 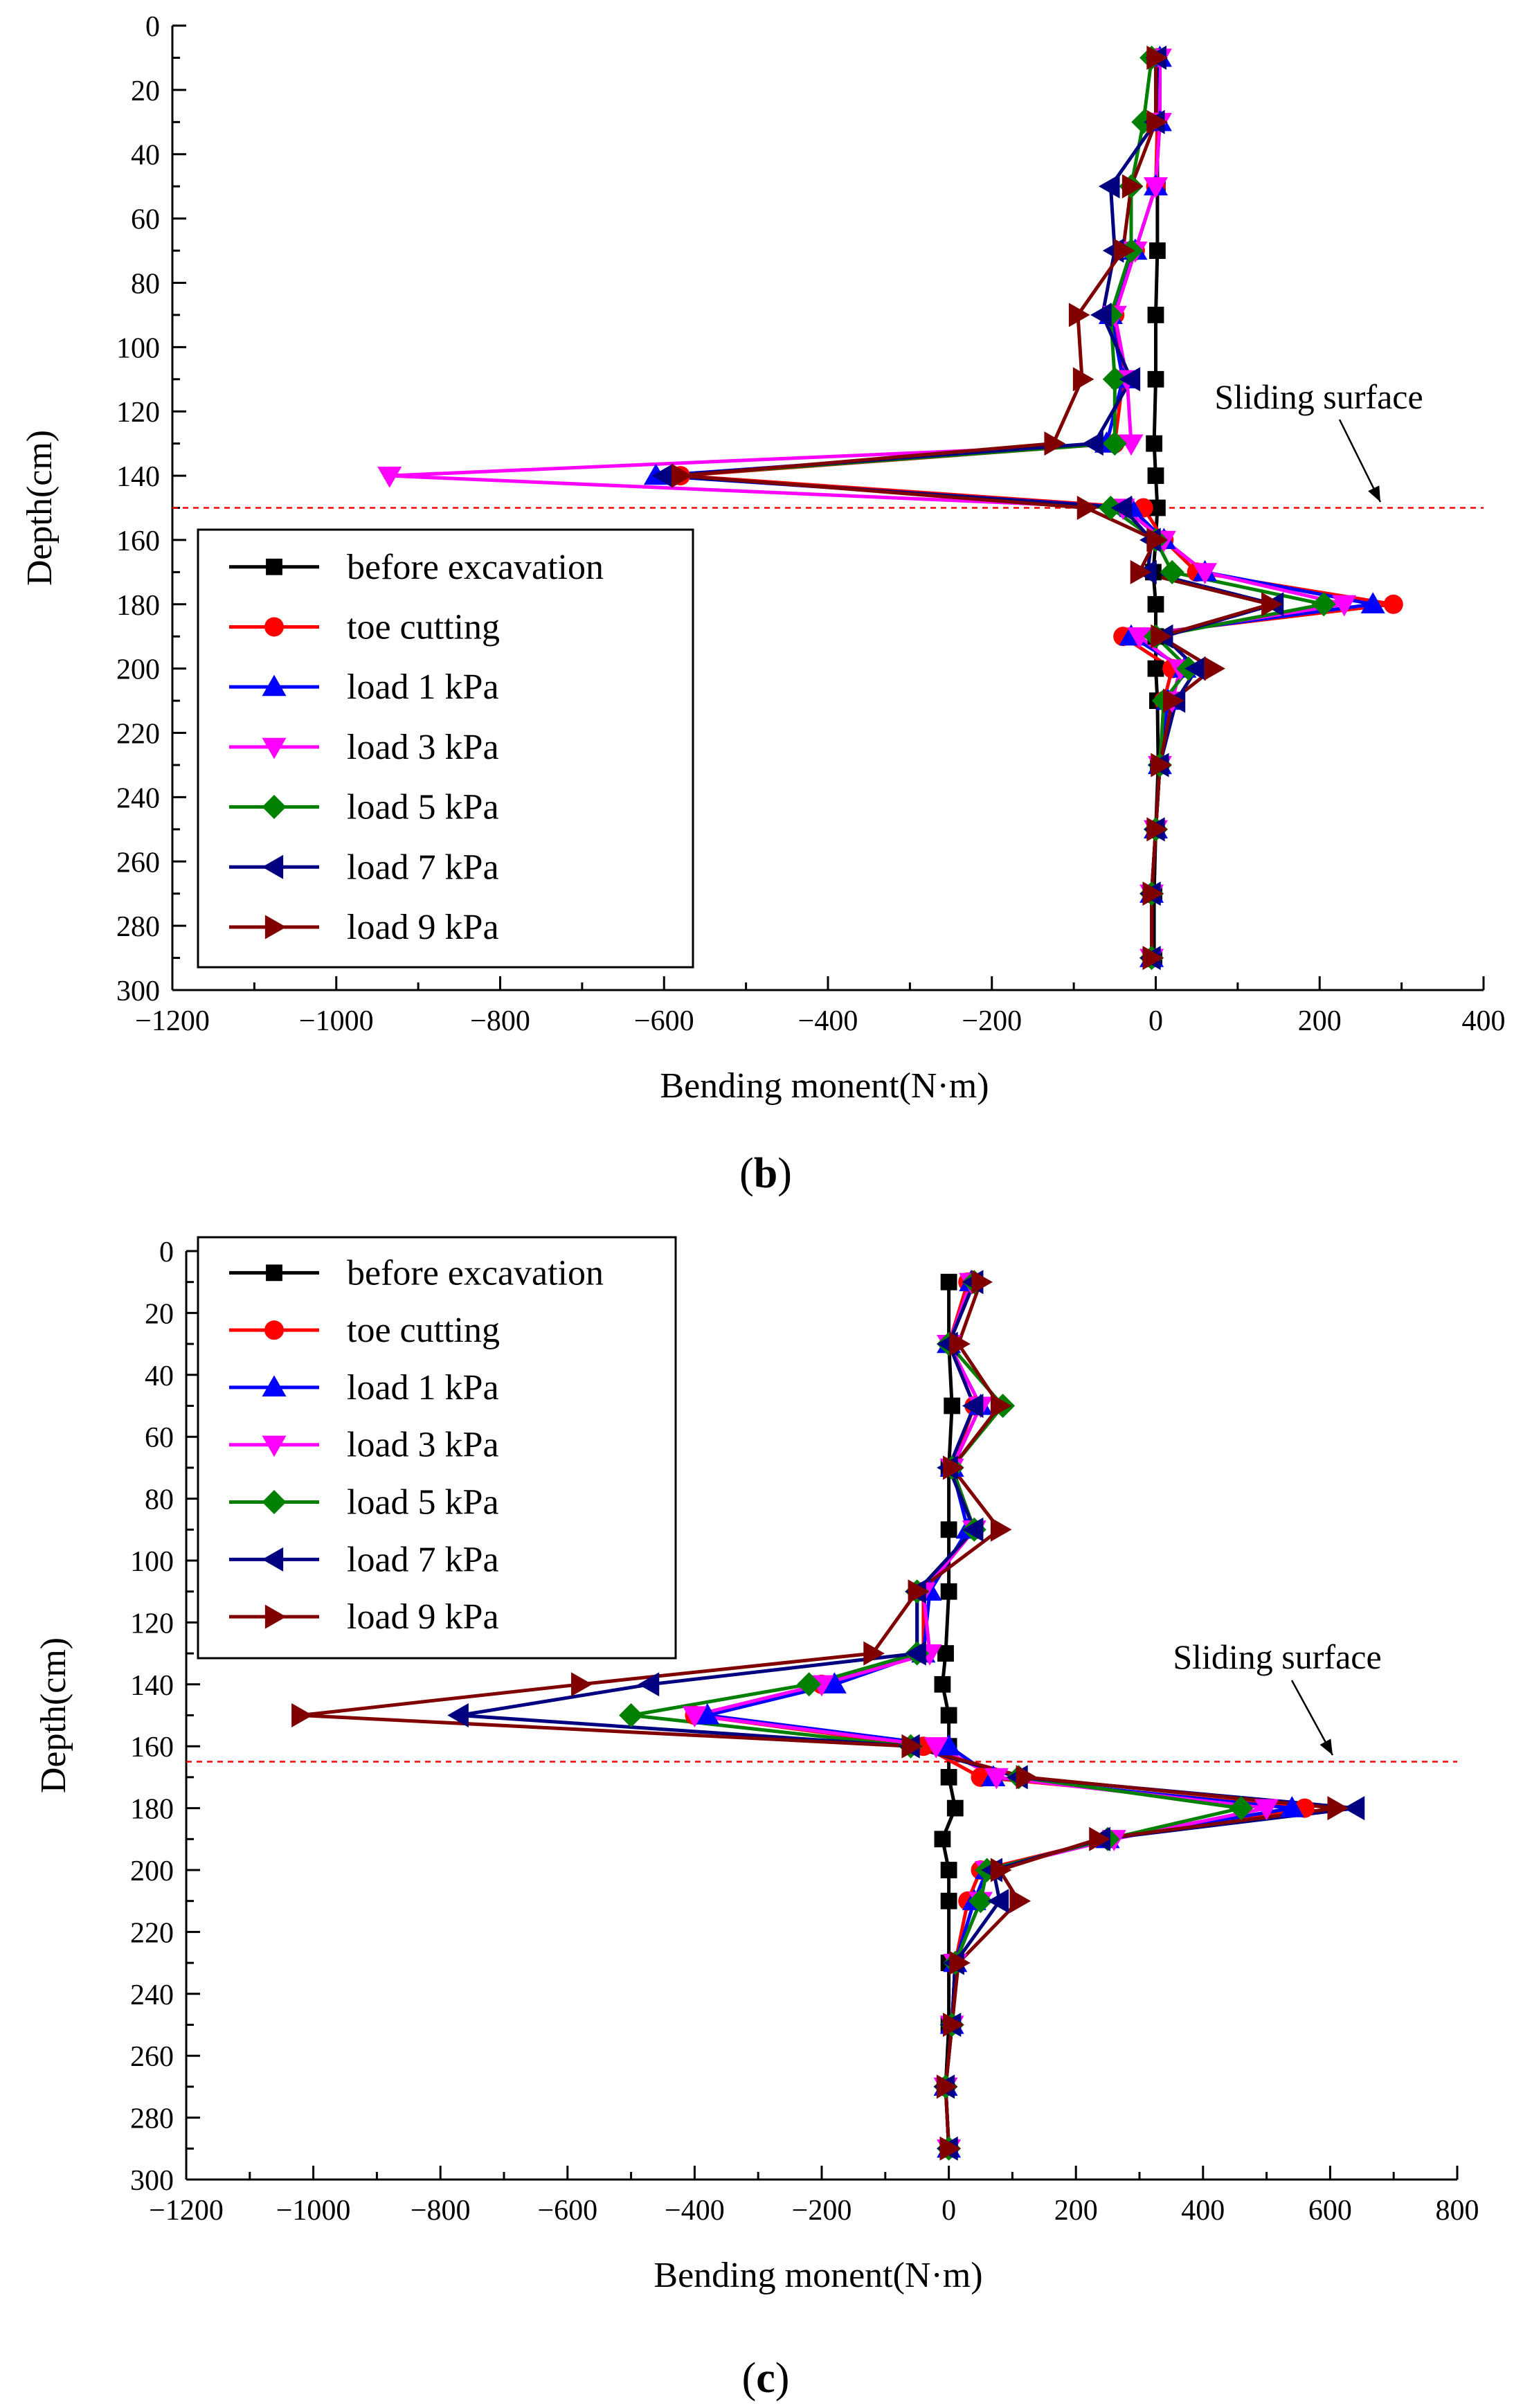 I want to click on x-tick-label: 600, so click(x=1330, y=2211).